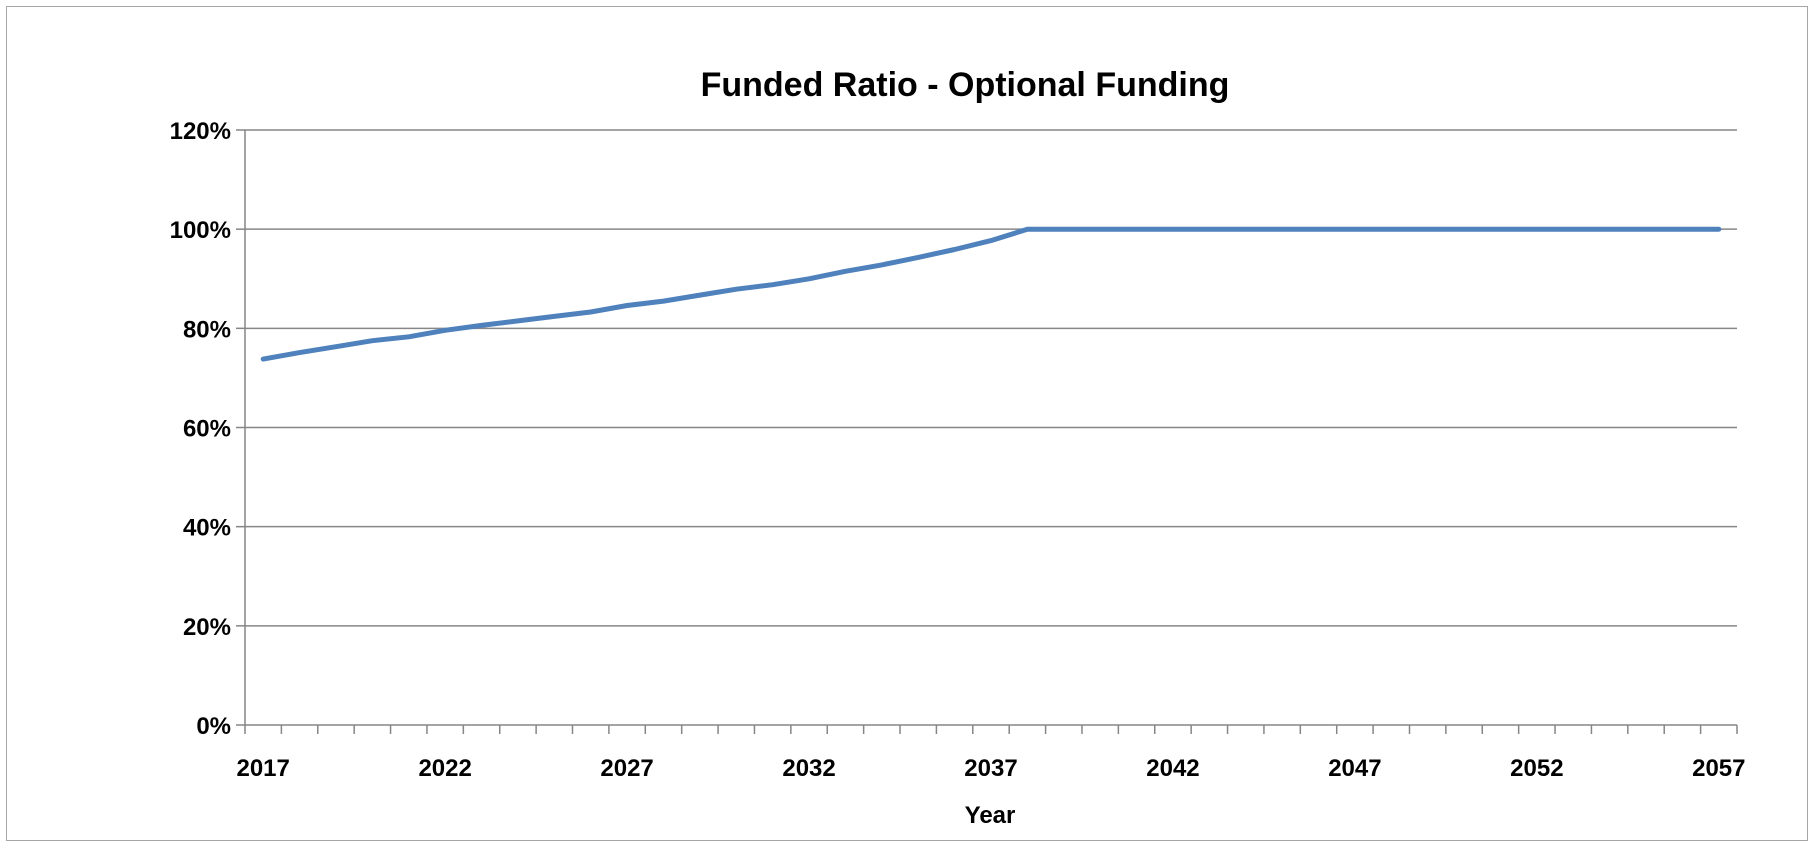 This screenshot has width=1816, height=843. Describe the element at coordinates (1354, 768) in the screenshot. I see `x-tick-label: 2047` at that location.